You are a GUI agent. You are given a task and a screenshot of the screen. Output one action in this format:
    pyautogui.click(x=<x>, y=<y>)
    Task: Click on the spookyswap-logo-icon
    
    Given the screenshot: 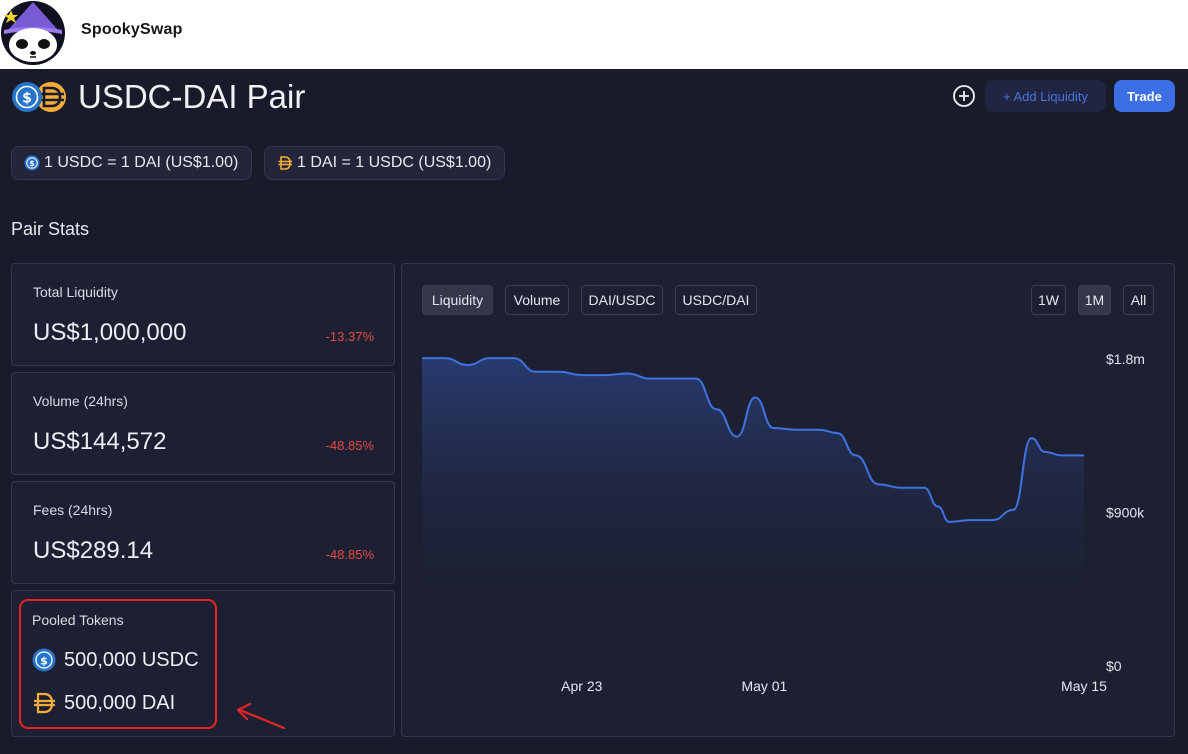 What is the action you would take?
    pyautogui.click(x=33, y=33)
    